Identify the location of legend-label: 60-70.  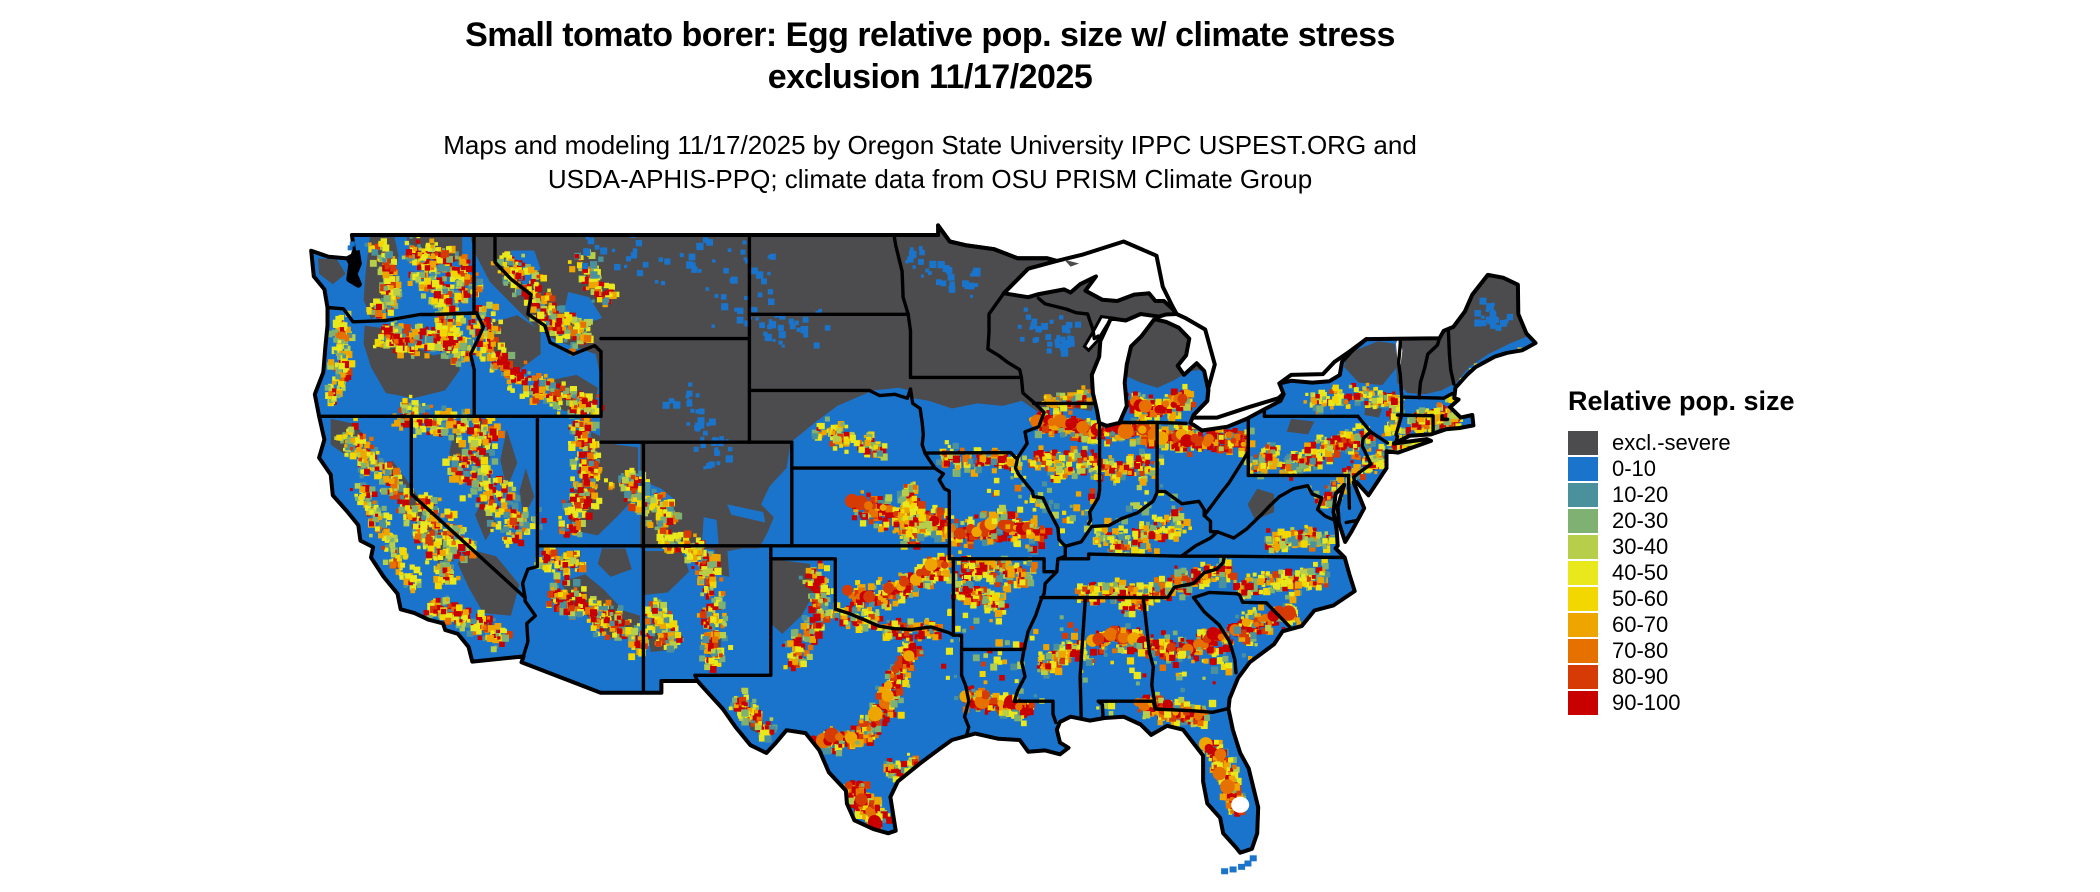
(1640, 624).